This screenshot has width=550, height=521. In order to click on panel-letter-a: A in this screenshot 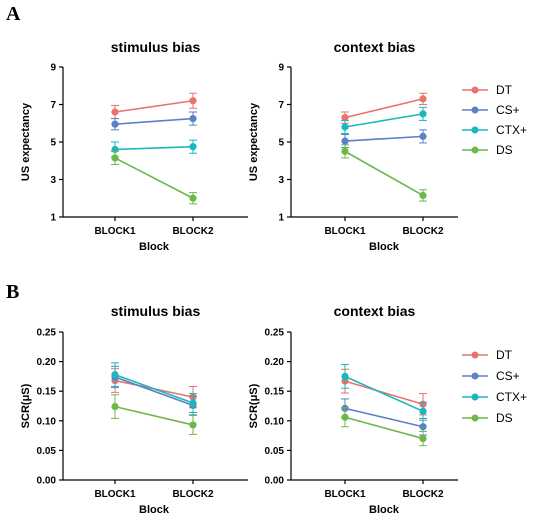, I will do `click(13, 14)`.